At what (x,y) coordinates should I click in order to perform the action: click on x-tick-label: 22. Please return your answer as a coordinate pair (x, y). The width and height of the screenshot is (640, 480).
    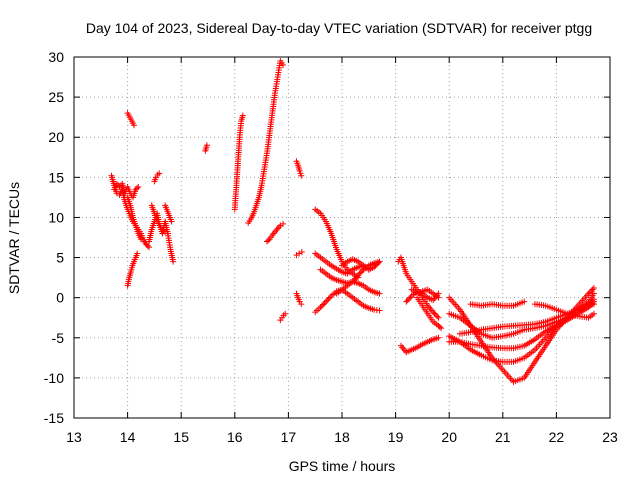
    Looking at the image, I should click on (557, 437).